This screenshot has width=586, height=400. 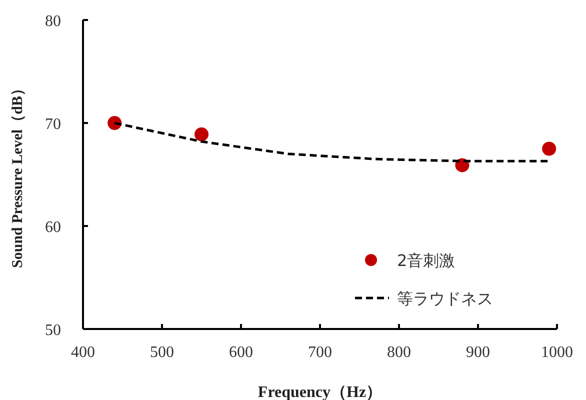 What do you see at coordinates (83, 352) in the screenshot?
I see `x-tick-label: 400` at bounding box center [83, 352].